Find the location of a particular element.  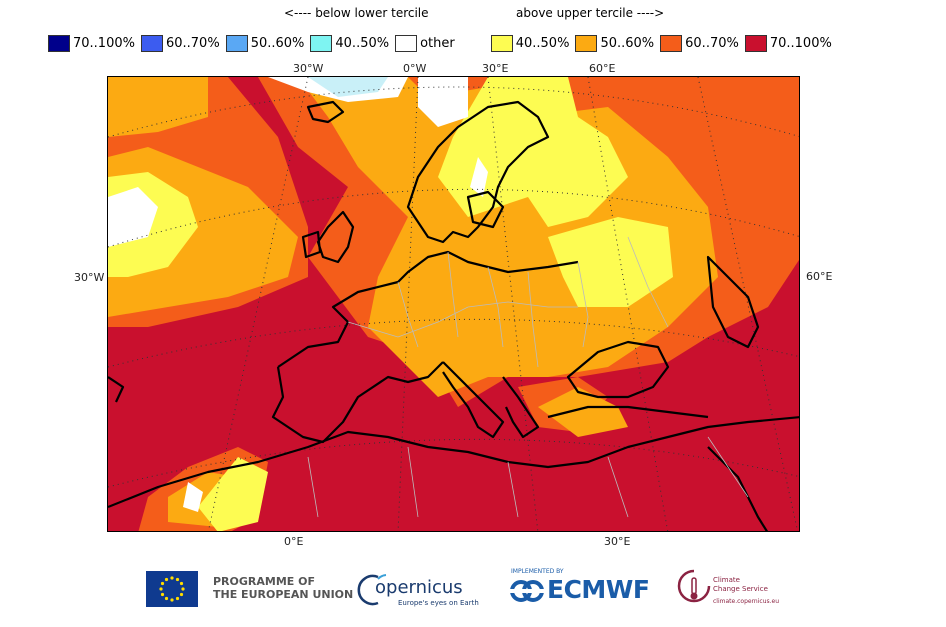

c3s-text: Climate Change Service is located at coordinates (740, 585).